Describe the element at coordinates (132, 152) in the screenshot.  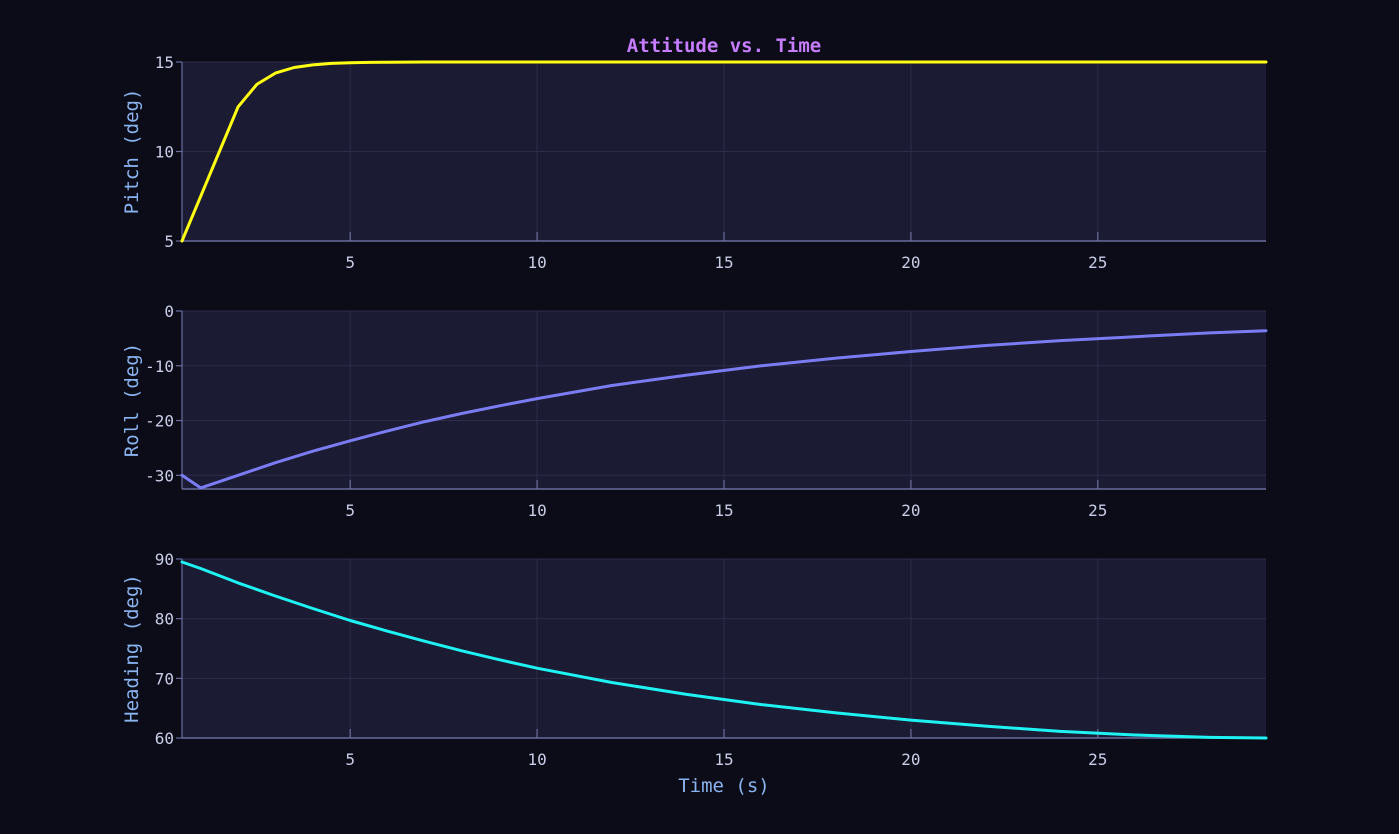
I see `y-axis-label: Pitch (deg)` at that location.